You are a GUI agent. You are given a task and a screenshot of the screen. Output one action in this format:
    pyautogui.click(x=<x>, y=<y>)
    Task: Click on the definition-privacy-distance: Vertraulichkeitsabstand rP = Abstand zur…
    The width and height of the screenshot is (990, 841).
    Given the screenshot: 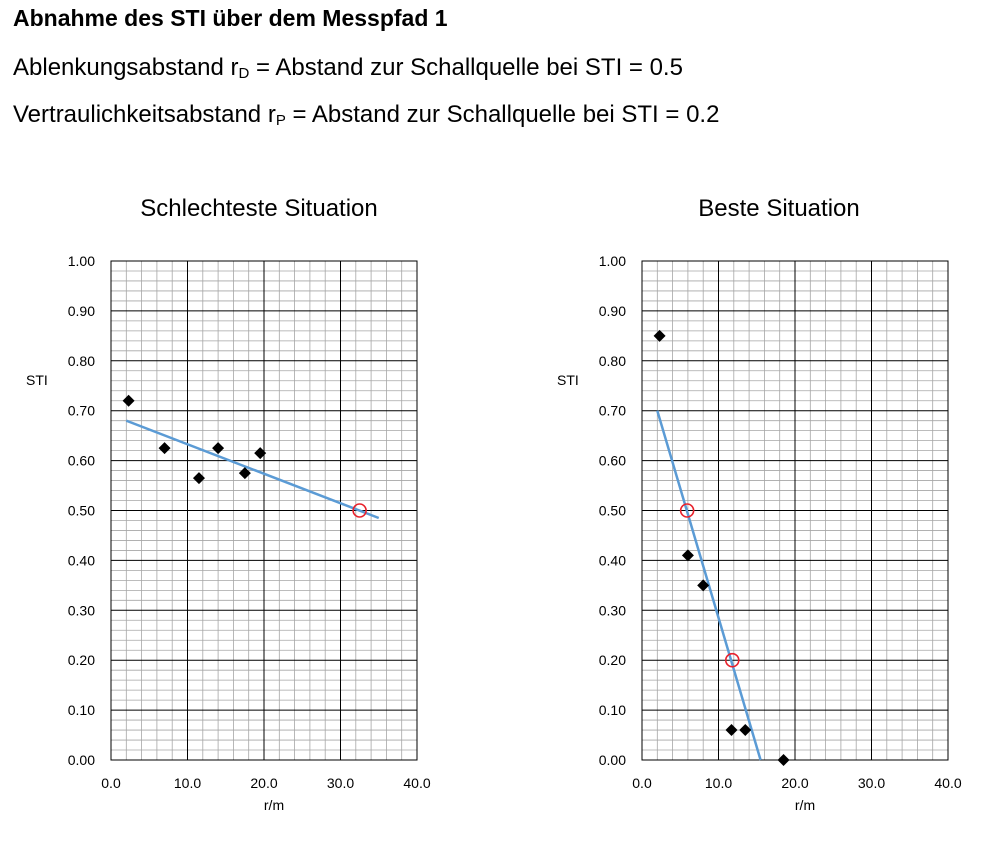 What is the action you would take?
    pyautogui.click(x=366, y=115)
    